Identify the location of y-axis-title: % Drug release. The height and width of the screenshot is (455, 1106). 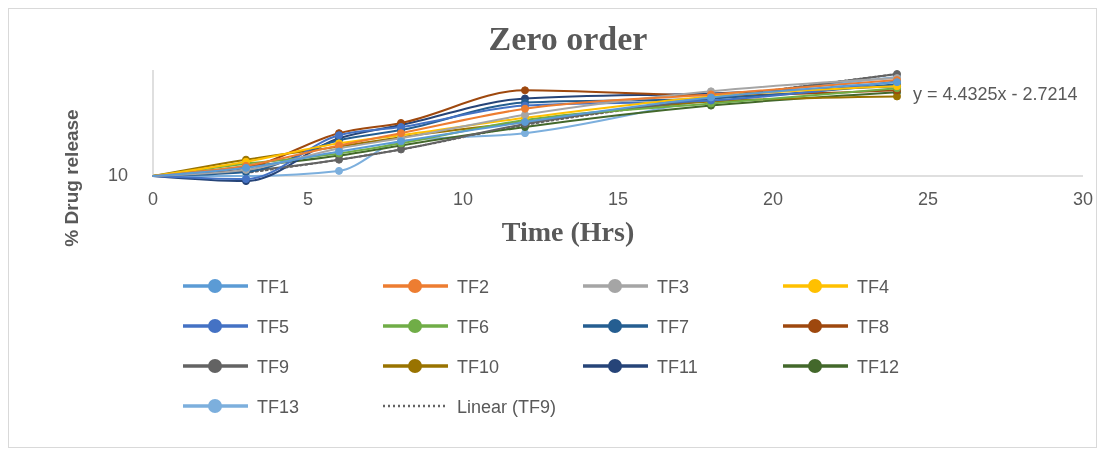
(71, 178).